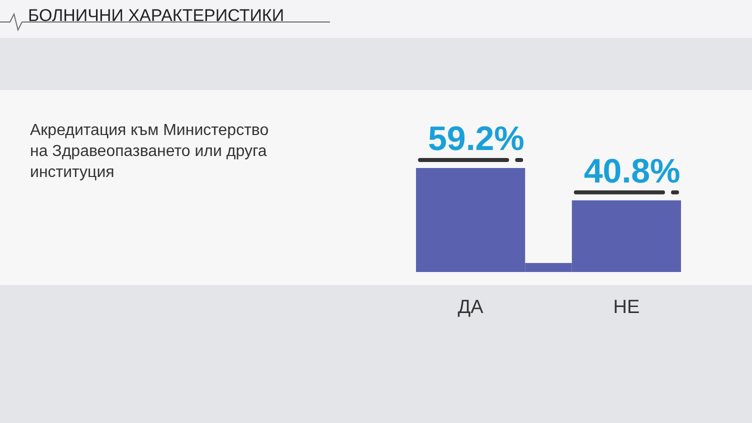  I want to click on data-label: 40.8%, so click(632, 171).